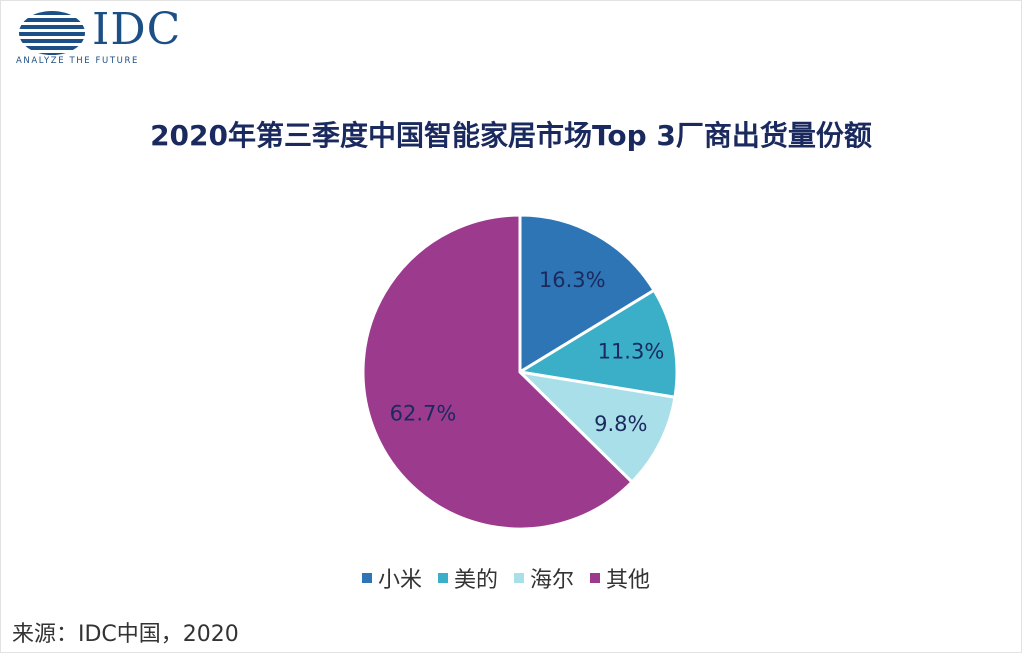 This screenshot has height=653, width=1022. What do you see at coordinates (423, 414) in the screenshot?
I see `data-label-others: 62.7%` at bounding box center [423, 414].